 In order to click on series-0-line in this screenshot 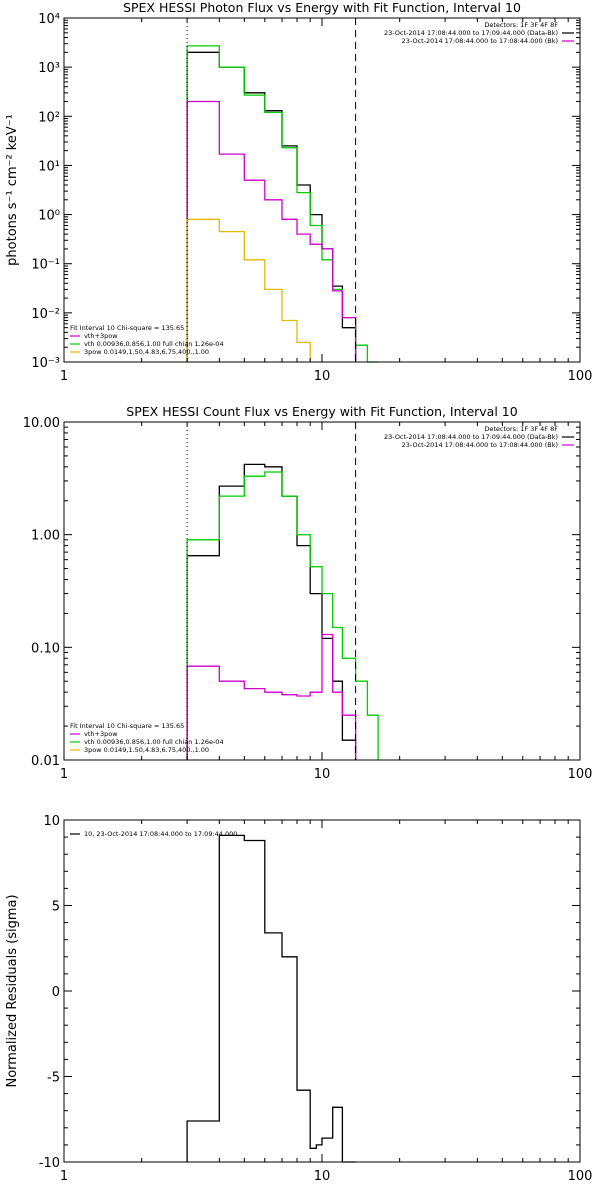, I will do `click(271, 998)`.